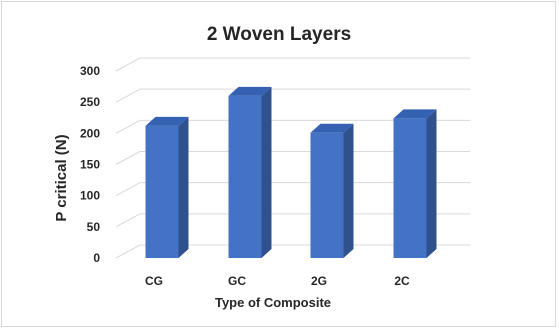  I want to click on x-tick-label: CG, so click(154, 281).